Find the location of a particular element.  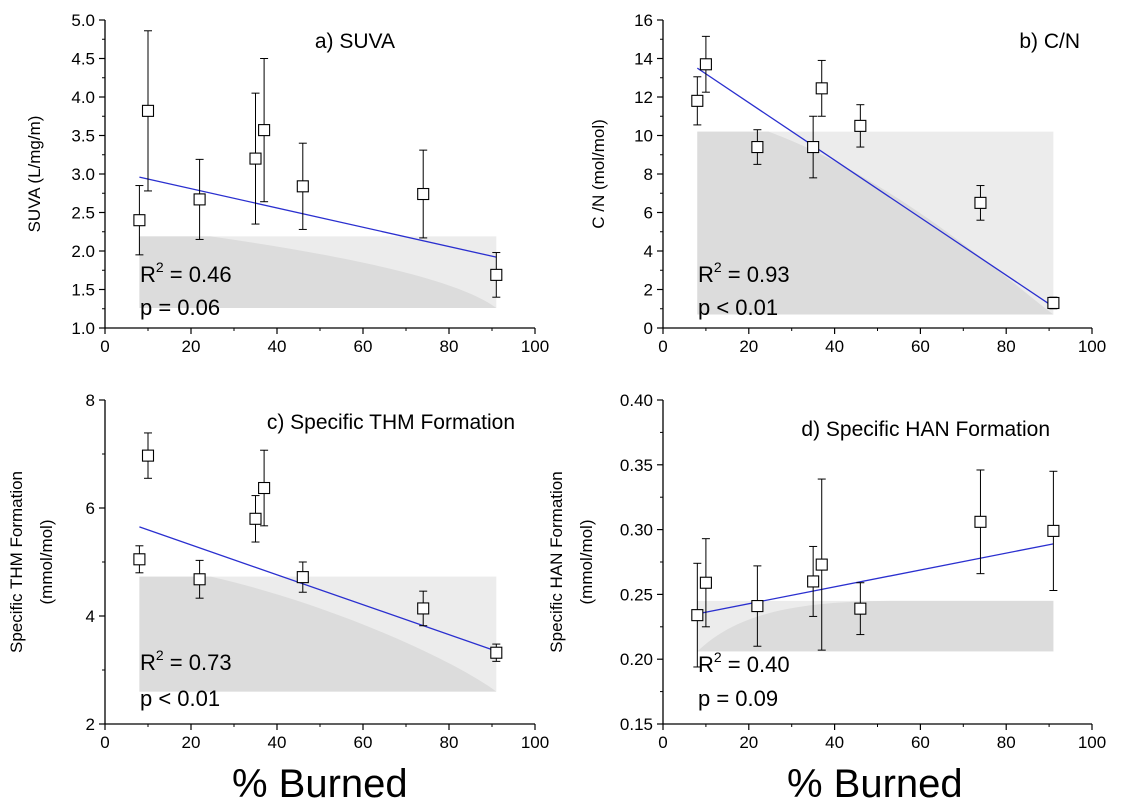

regression-line is located at coordinates (875, 187).